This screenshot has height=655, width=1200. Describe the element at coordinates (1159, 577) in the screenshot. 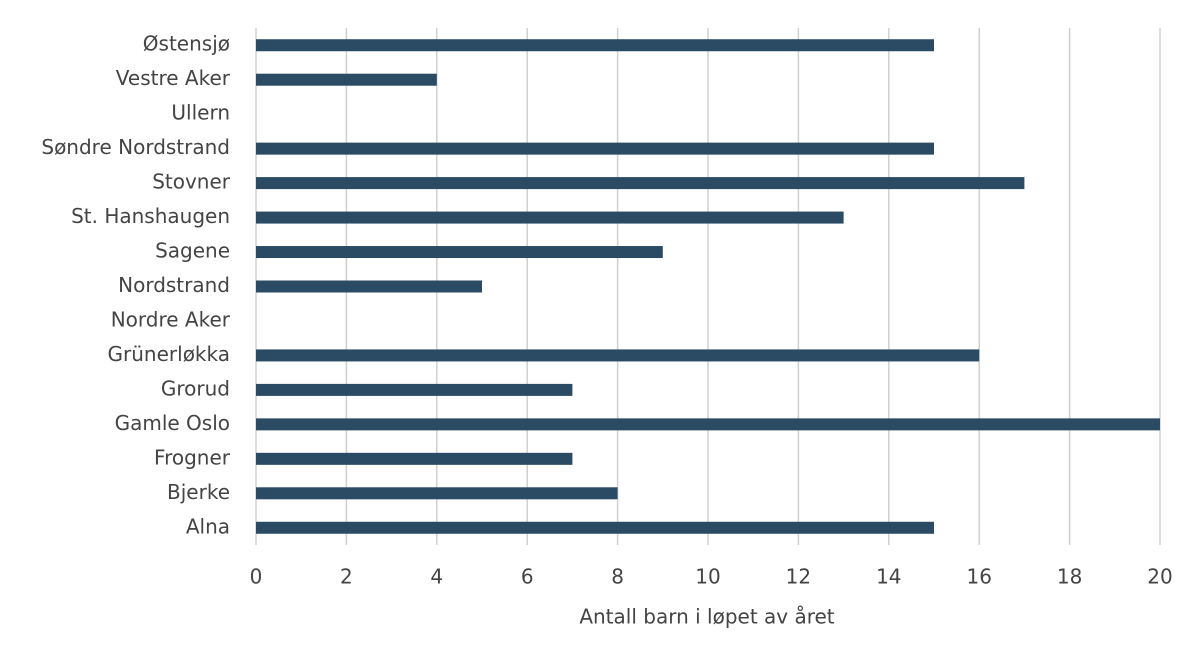

I see `x-tick-label: 20` at that location.